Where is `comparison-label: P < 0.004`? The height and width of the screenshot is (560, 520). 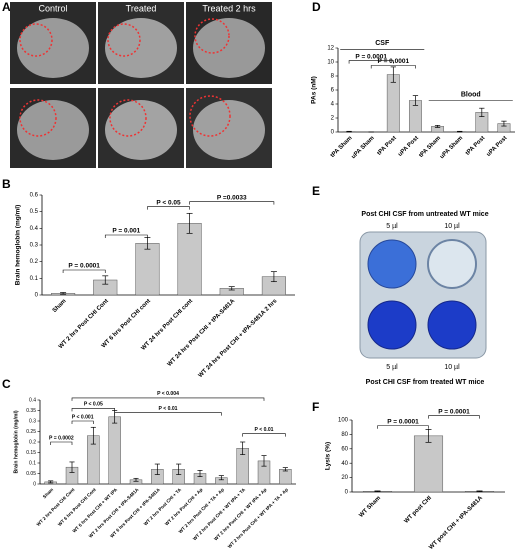 comparison-label: P < 0.004 is located at coordinates (168, 394).